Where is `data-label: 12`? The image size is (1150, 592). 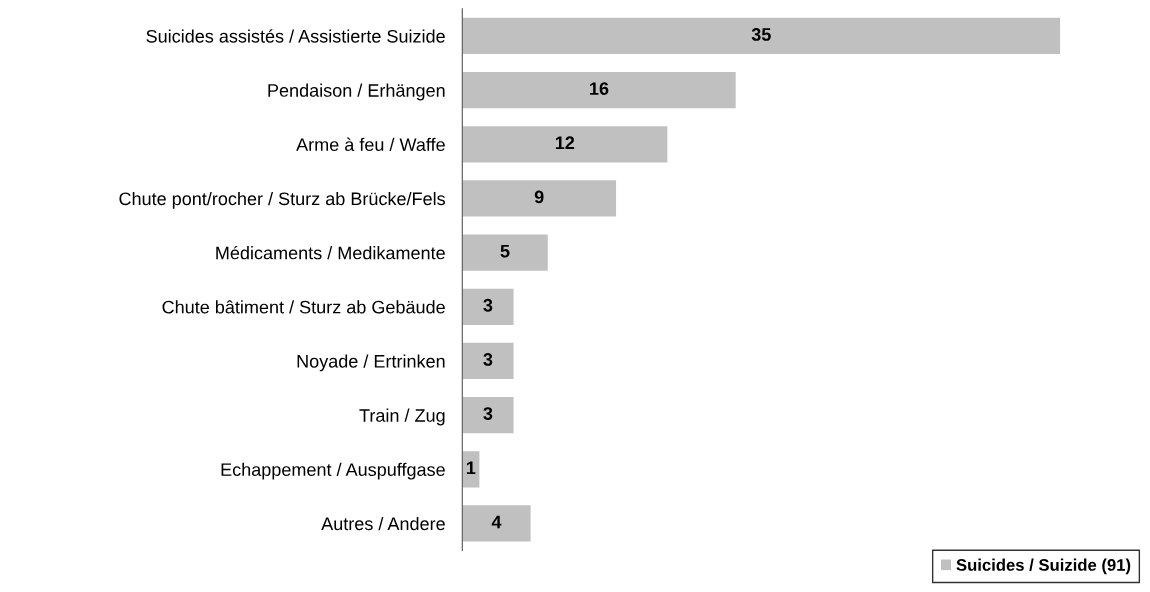
data-label: 12 is located at coordinates (565, 142).